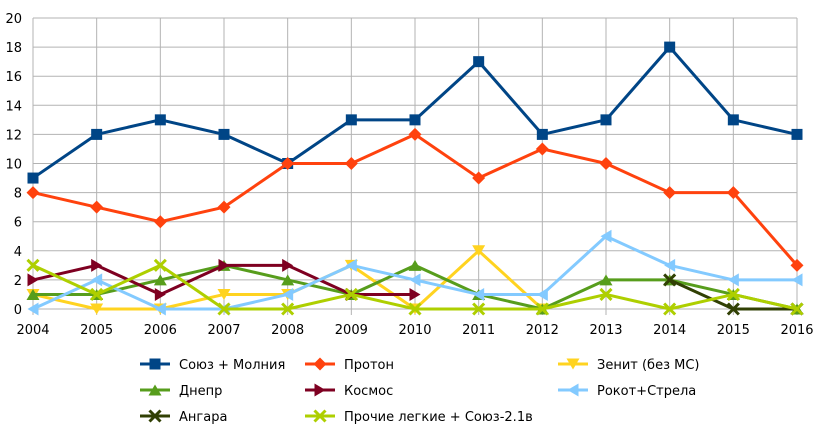 Image resolution: width=828 pixels, height=436 pixels. I want to click on y-tick-label: 4, so click(18, 252).